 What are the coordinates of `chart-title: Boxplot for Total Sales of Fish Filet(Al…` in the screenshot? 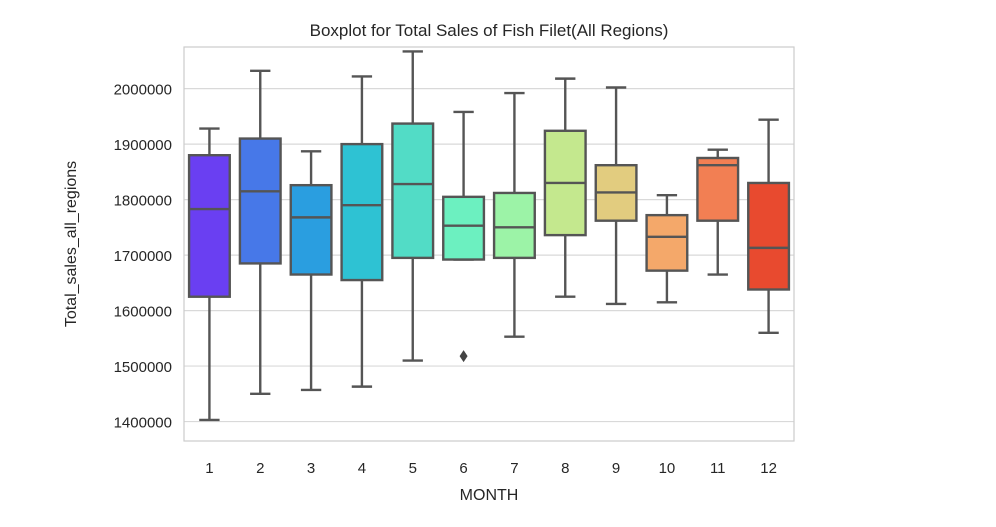 It's located at (489, 30).